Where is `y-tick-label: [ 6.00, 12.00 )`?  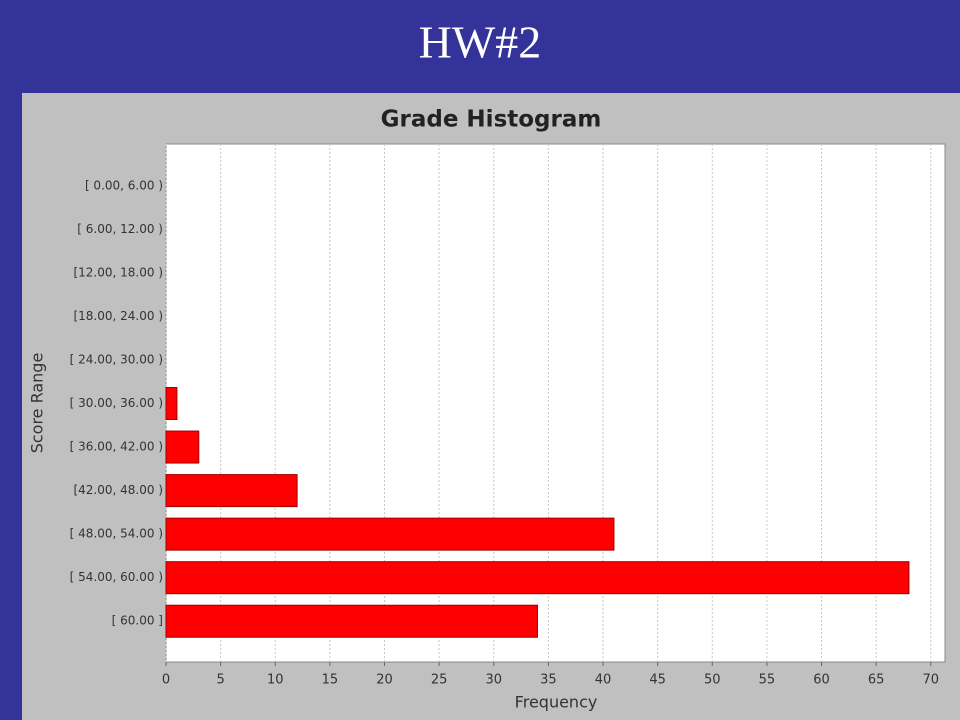
y-tick-label: [ 6.00, 12.00 ) is located at coordinates (120, 229).